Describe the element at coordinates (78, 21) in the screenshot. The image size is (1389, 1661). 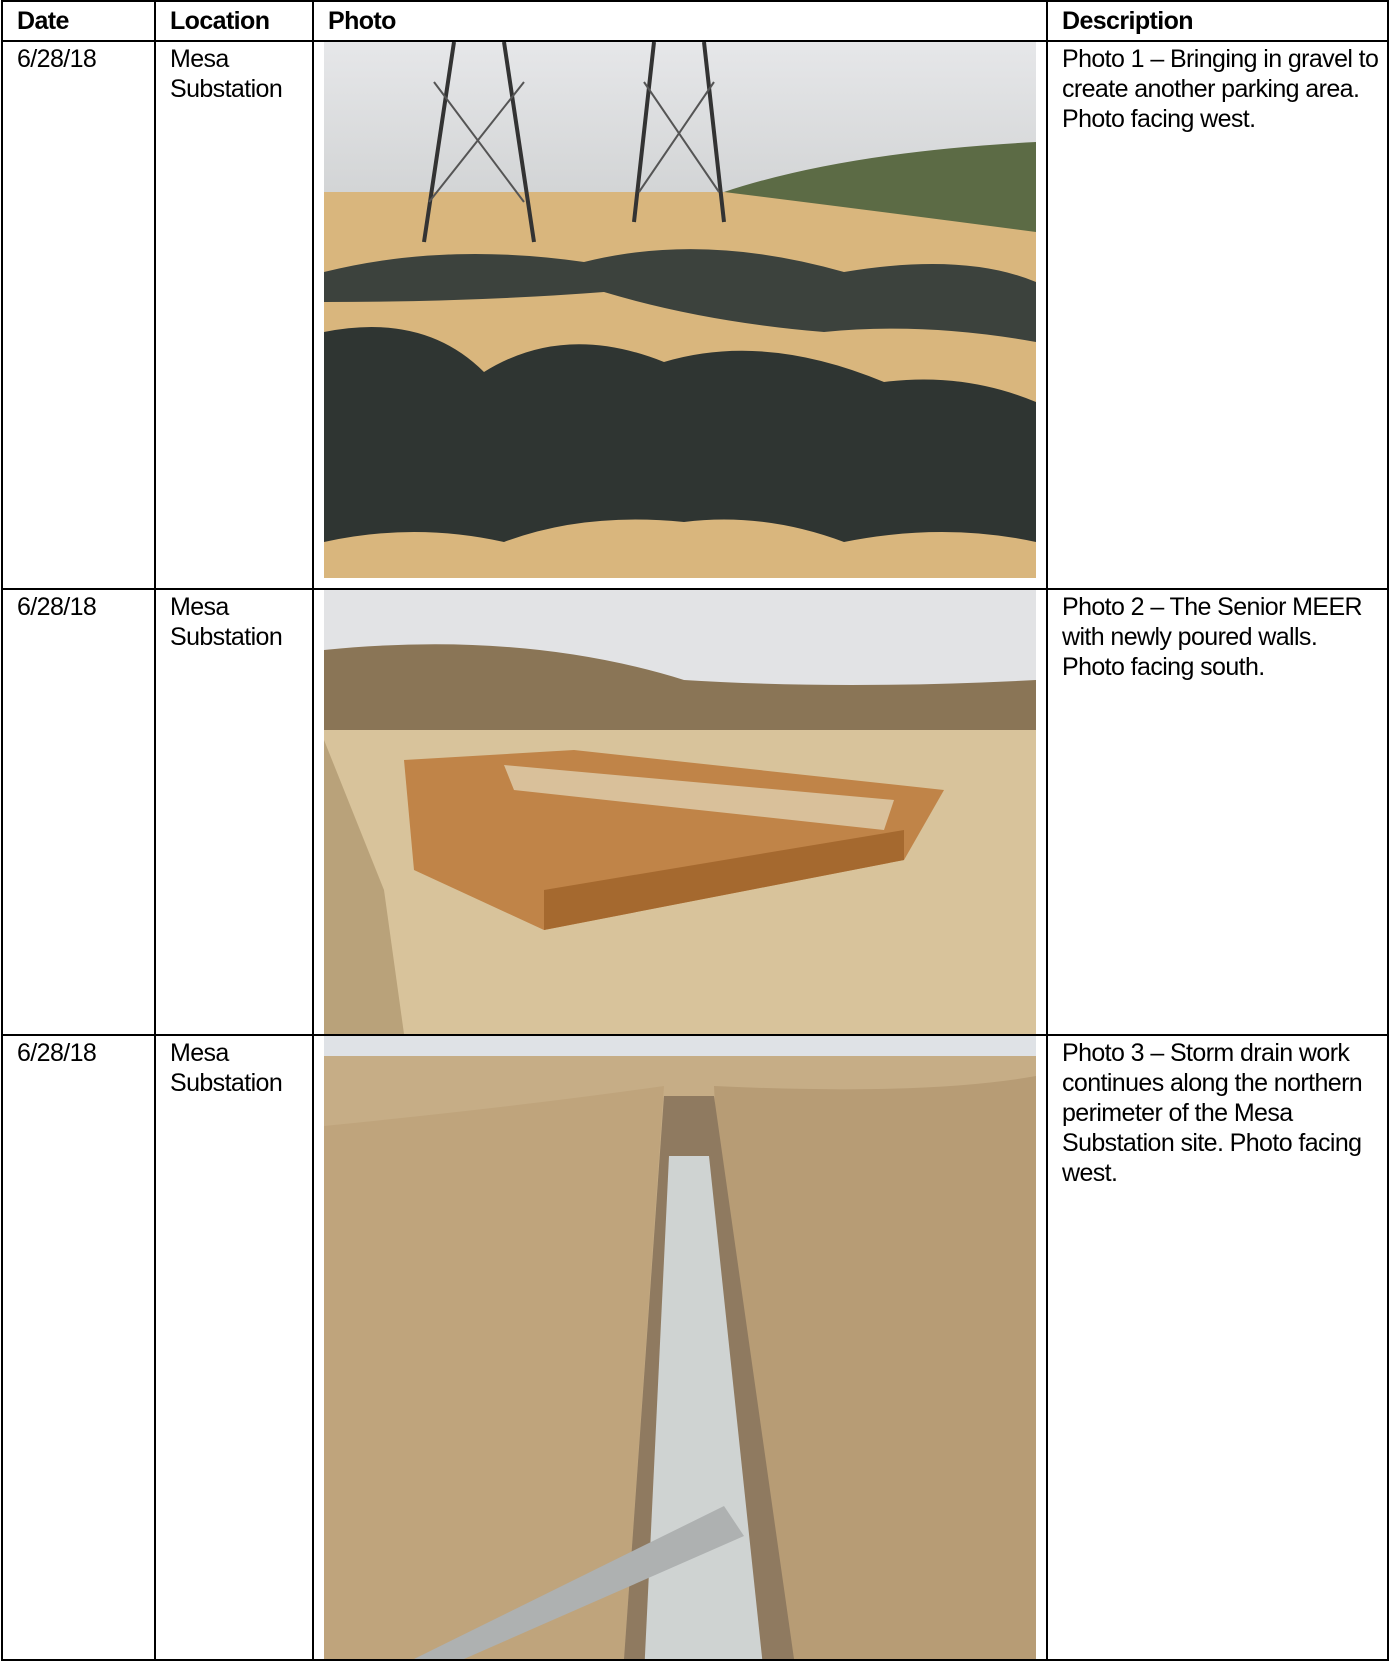
I see `header-cell: Date` at that location.